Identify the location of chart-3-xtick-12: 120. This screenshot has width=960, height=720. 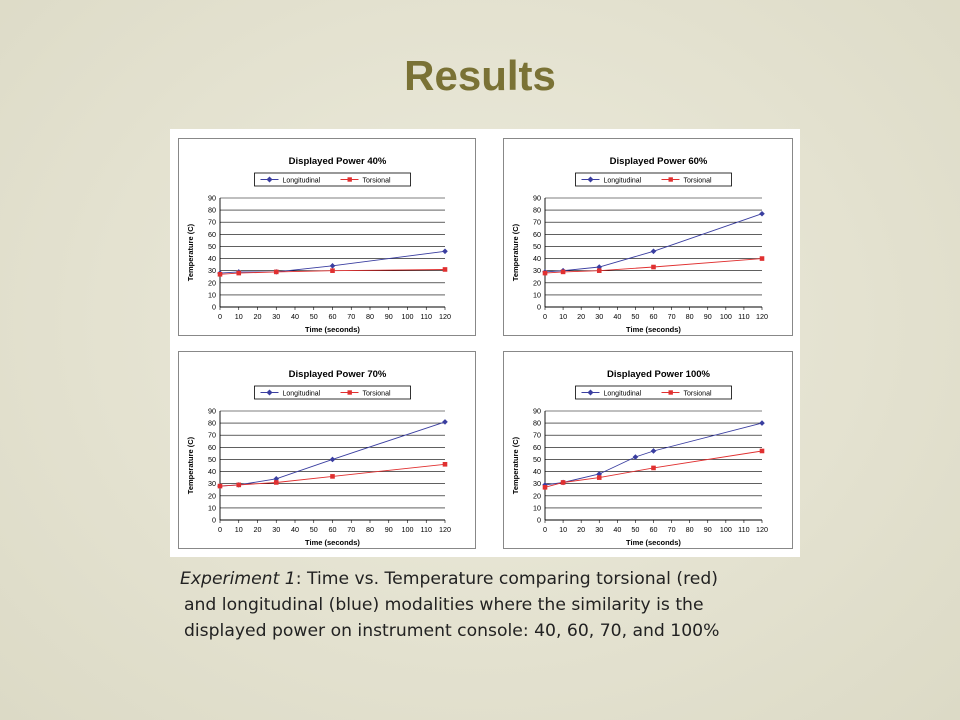
(762, 529).